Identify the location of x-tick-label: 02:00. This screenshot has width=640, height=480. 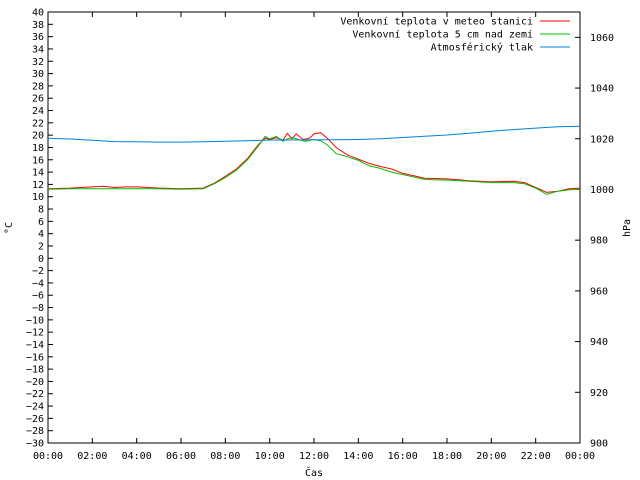
(92, 456).